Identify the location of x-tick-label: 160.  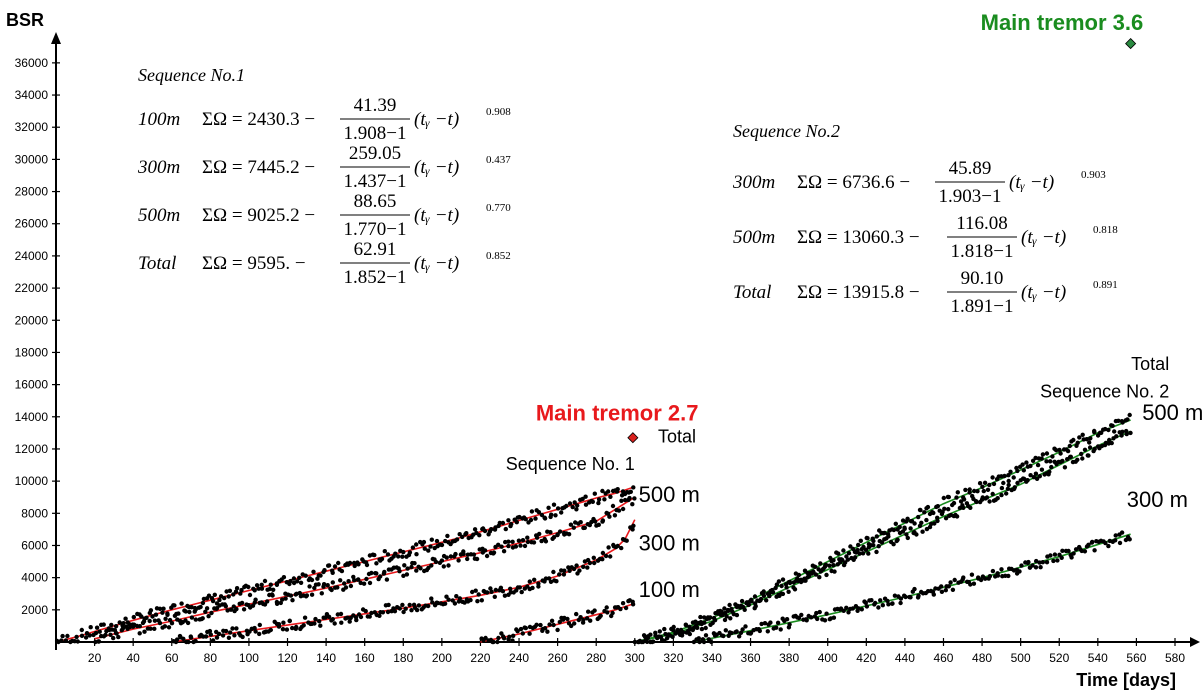
(365, 658).